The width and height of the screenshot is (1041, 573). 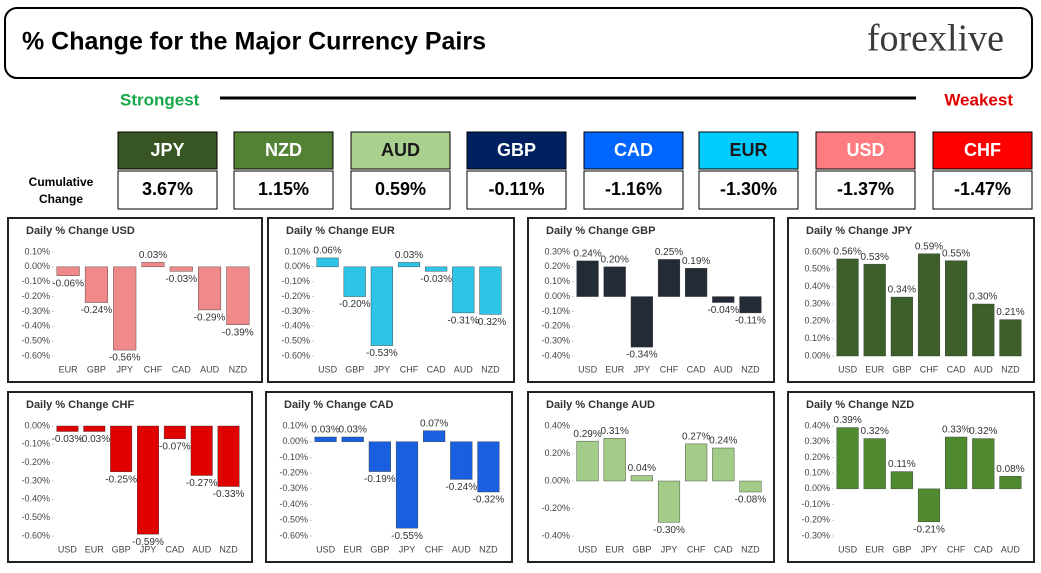 I want to click on currency-label: GBP, so click(x=516, y=150).